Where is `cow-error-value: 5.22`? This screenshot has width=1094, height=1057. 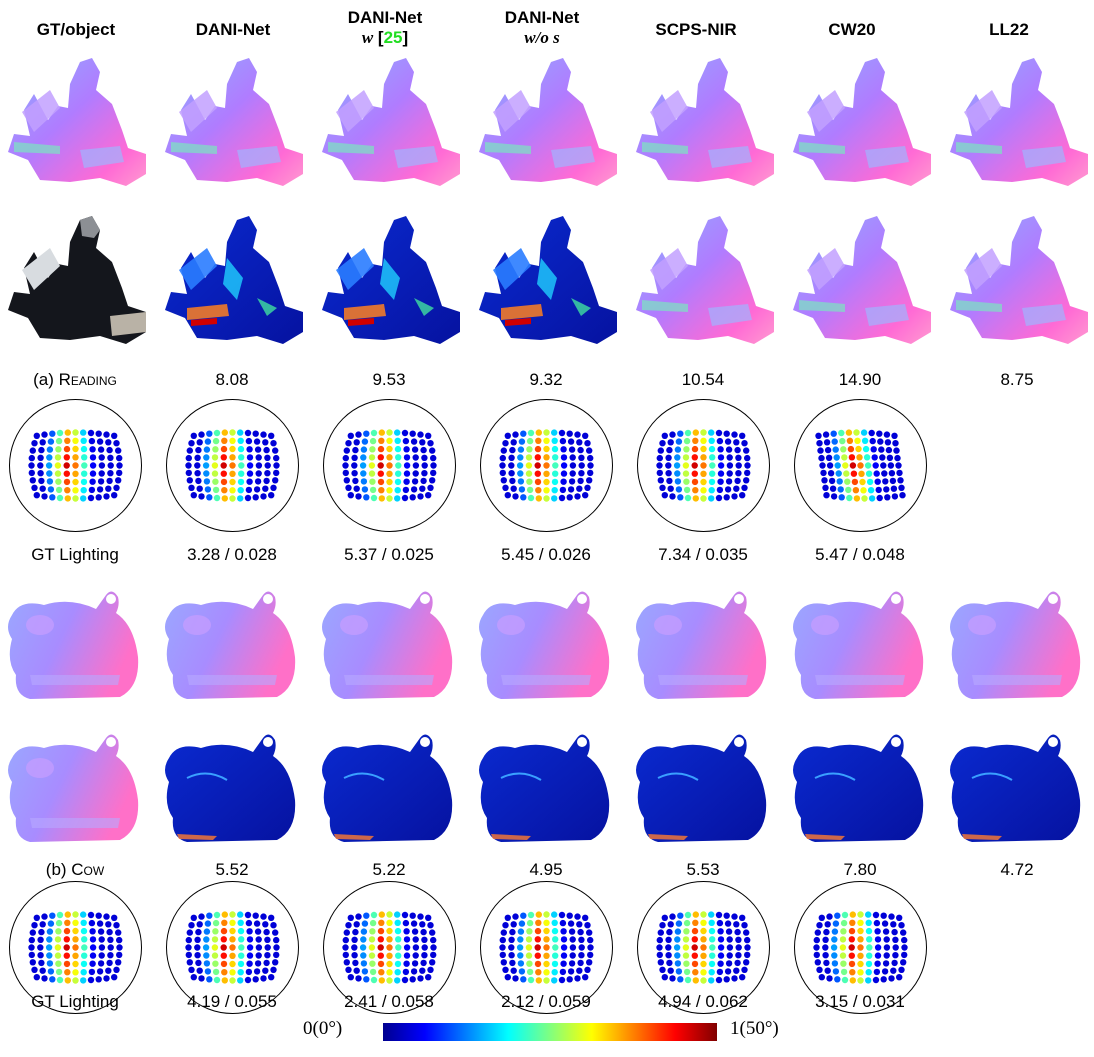
cow-error-value: 5.22 is located at coordinates (389, 869).